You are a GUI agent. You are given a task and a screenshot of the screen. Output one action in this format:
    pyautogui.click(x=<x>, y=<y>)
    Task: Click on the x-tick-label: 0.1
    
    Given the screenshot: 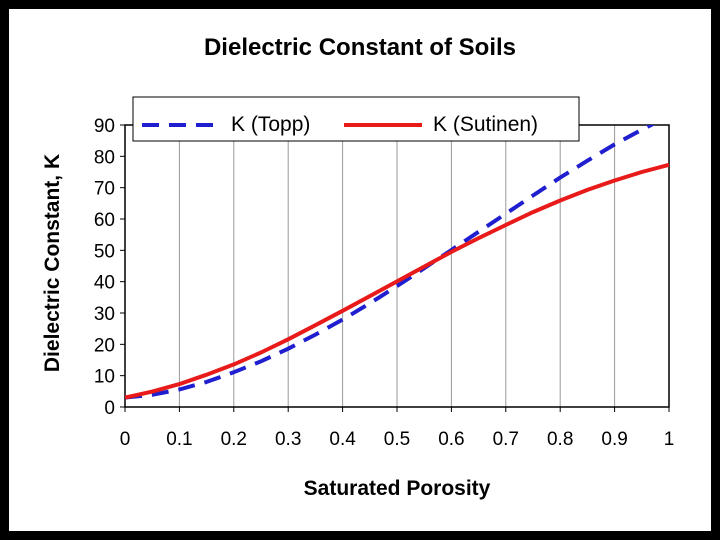 What is the action you would take?
    pyautogui.click(x=179, y=439)
    